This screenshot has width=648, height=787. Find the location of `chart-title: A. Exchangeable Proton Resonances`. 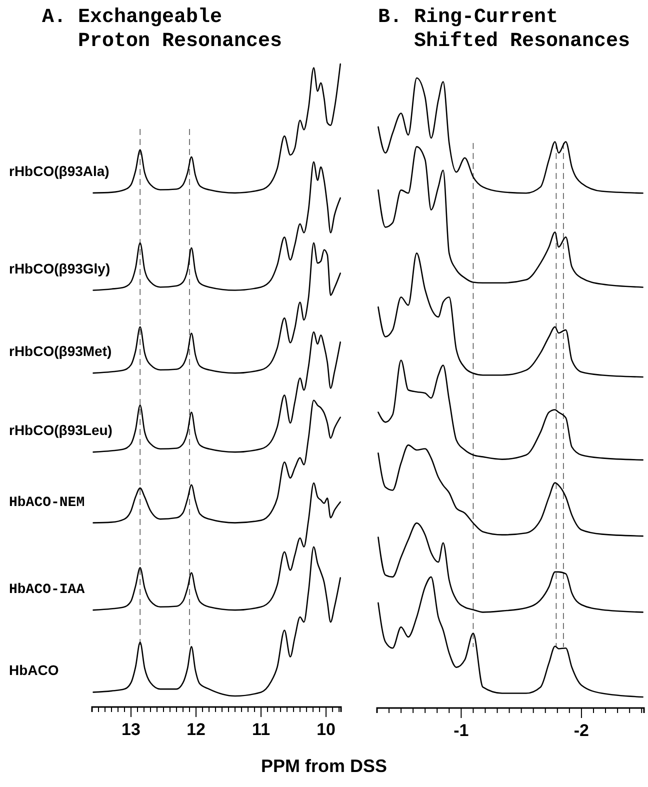

chart-title: A. Exchangeable Proton Resonances is located at coordinates (162, 29).